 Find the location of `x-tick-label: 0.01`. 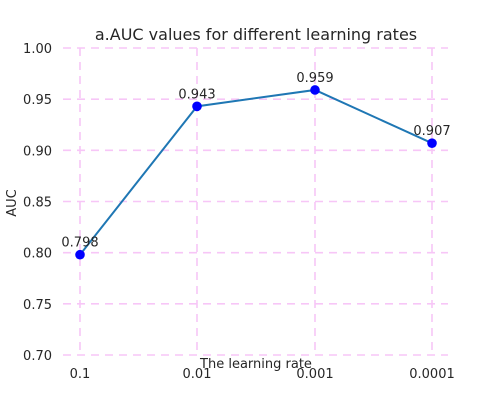

x-tick-label: 0.01 is located at coordinates (197, 374).